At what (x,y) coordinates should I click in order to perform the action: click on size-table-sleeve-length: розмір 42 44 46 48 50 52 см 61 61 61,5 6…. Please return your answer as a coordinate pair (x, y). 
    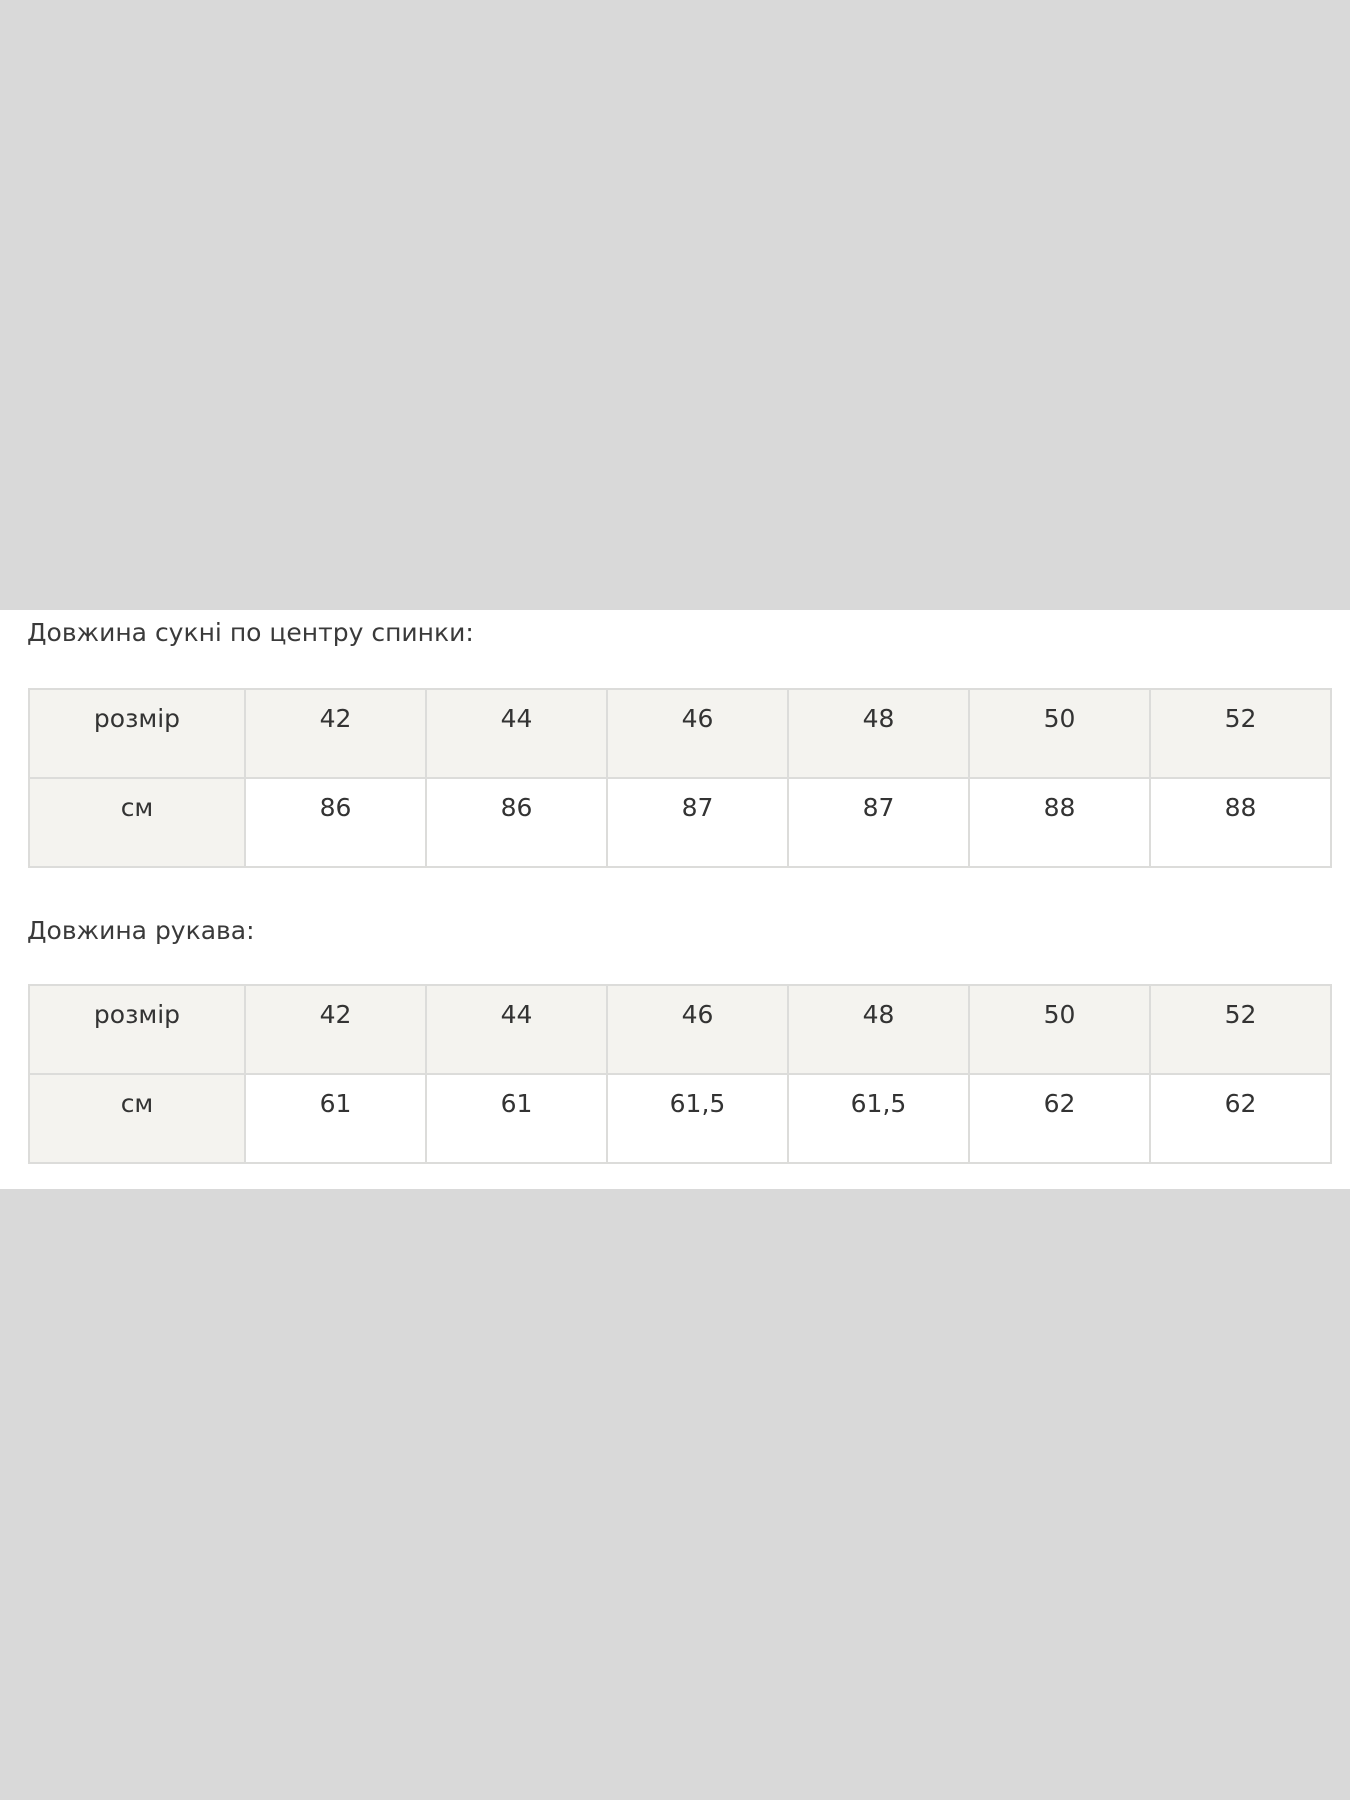
    Looking at the image, I should click on (680, 1074).